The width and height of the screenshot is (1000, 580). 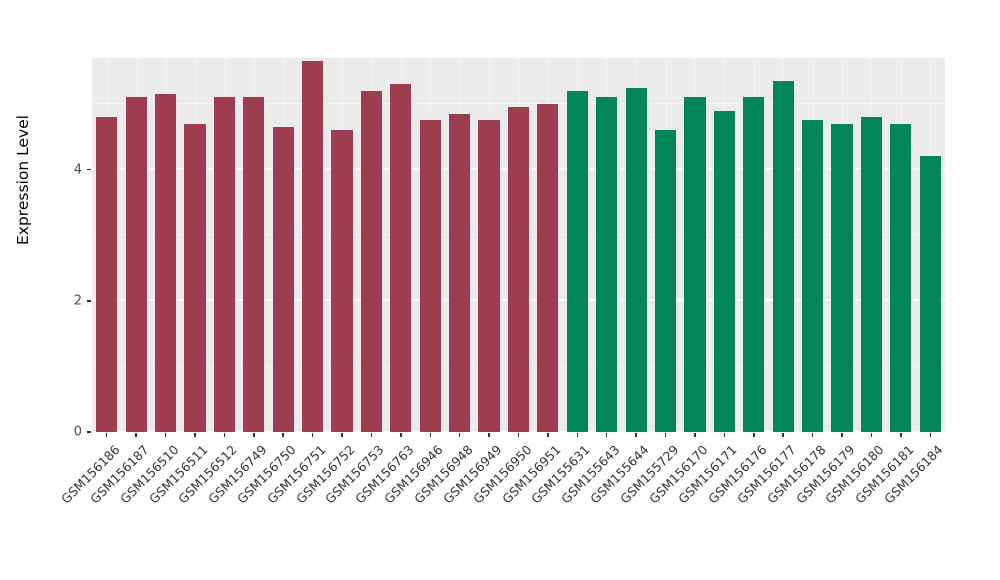 What do you see at coordinates (77, 170) in the screenshot?
I see `y-tick-label: 4` at bounding box center [77, 170].